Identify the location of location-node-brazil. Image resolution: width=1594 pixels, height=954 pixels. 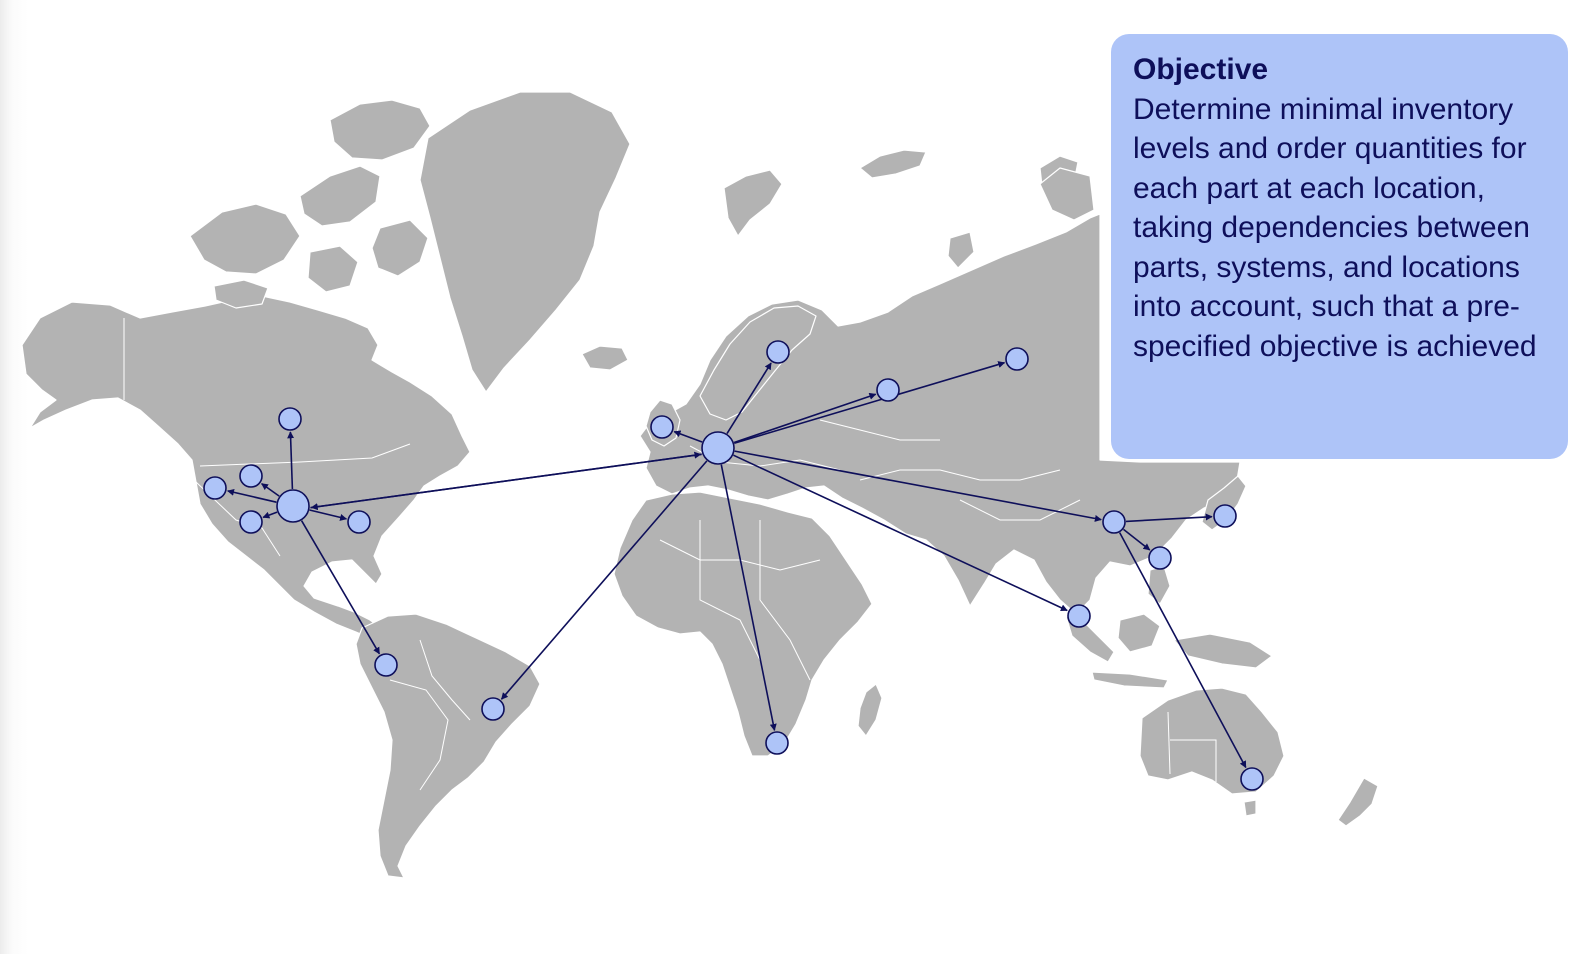
(493, 709).